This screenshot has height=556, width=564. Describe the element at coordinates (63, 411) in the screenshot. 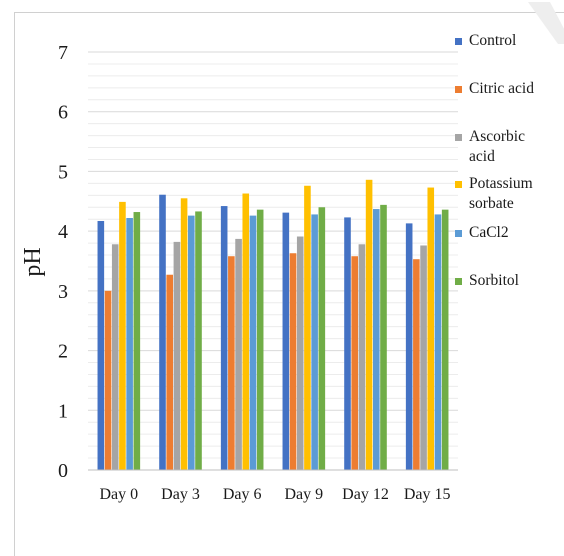

I see `y-tick-label: 1` at that location.